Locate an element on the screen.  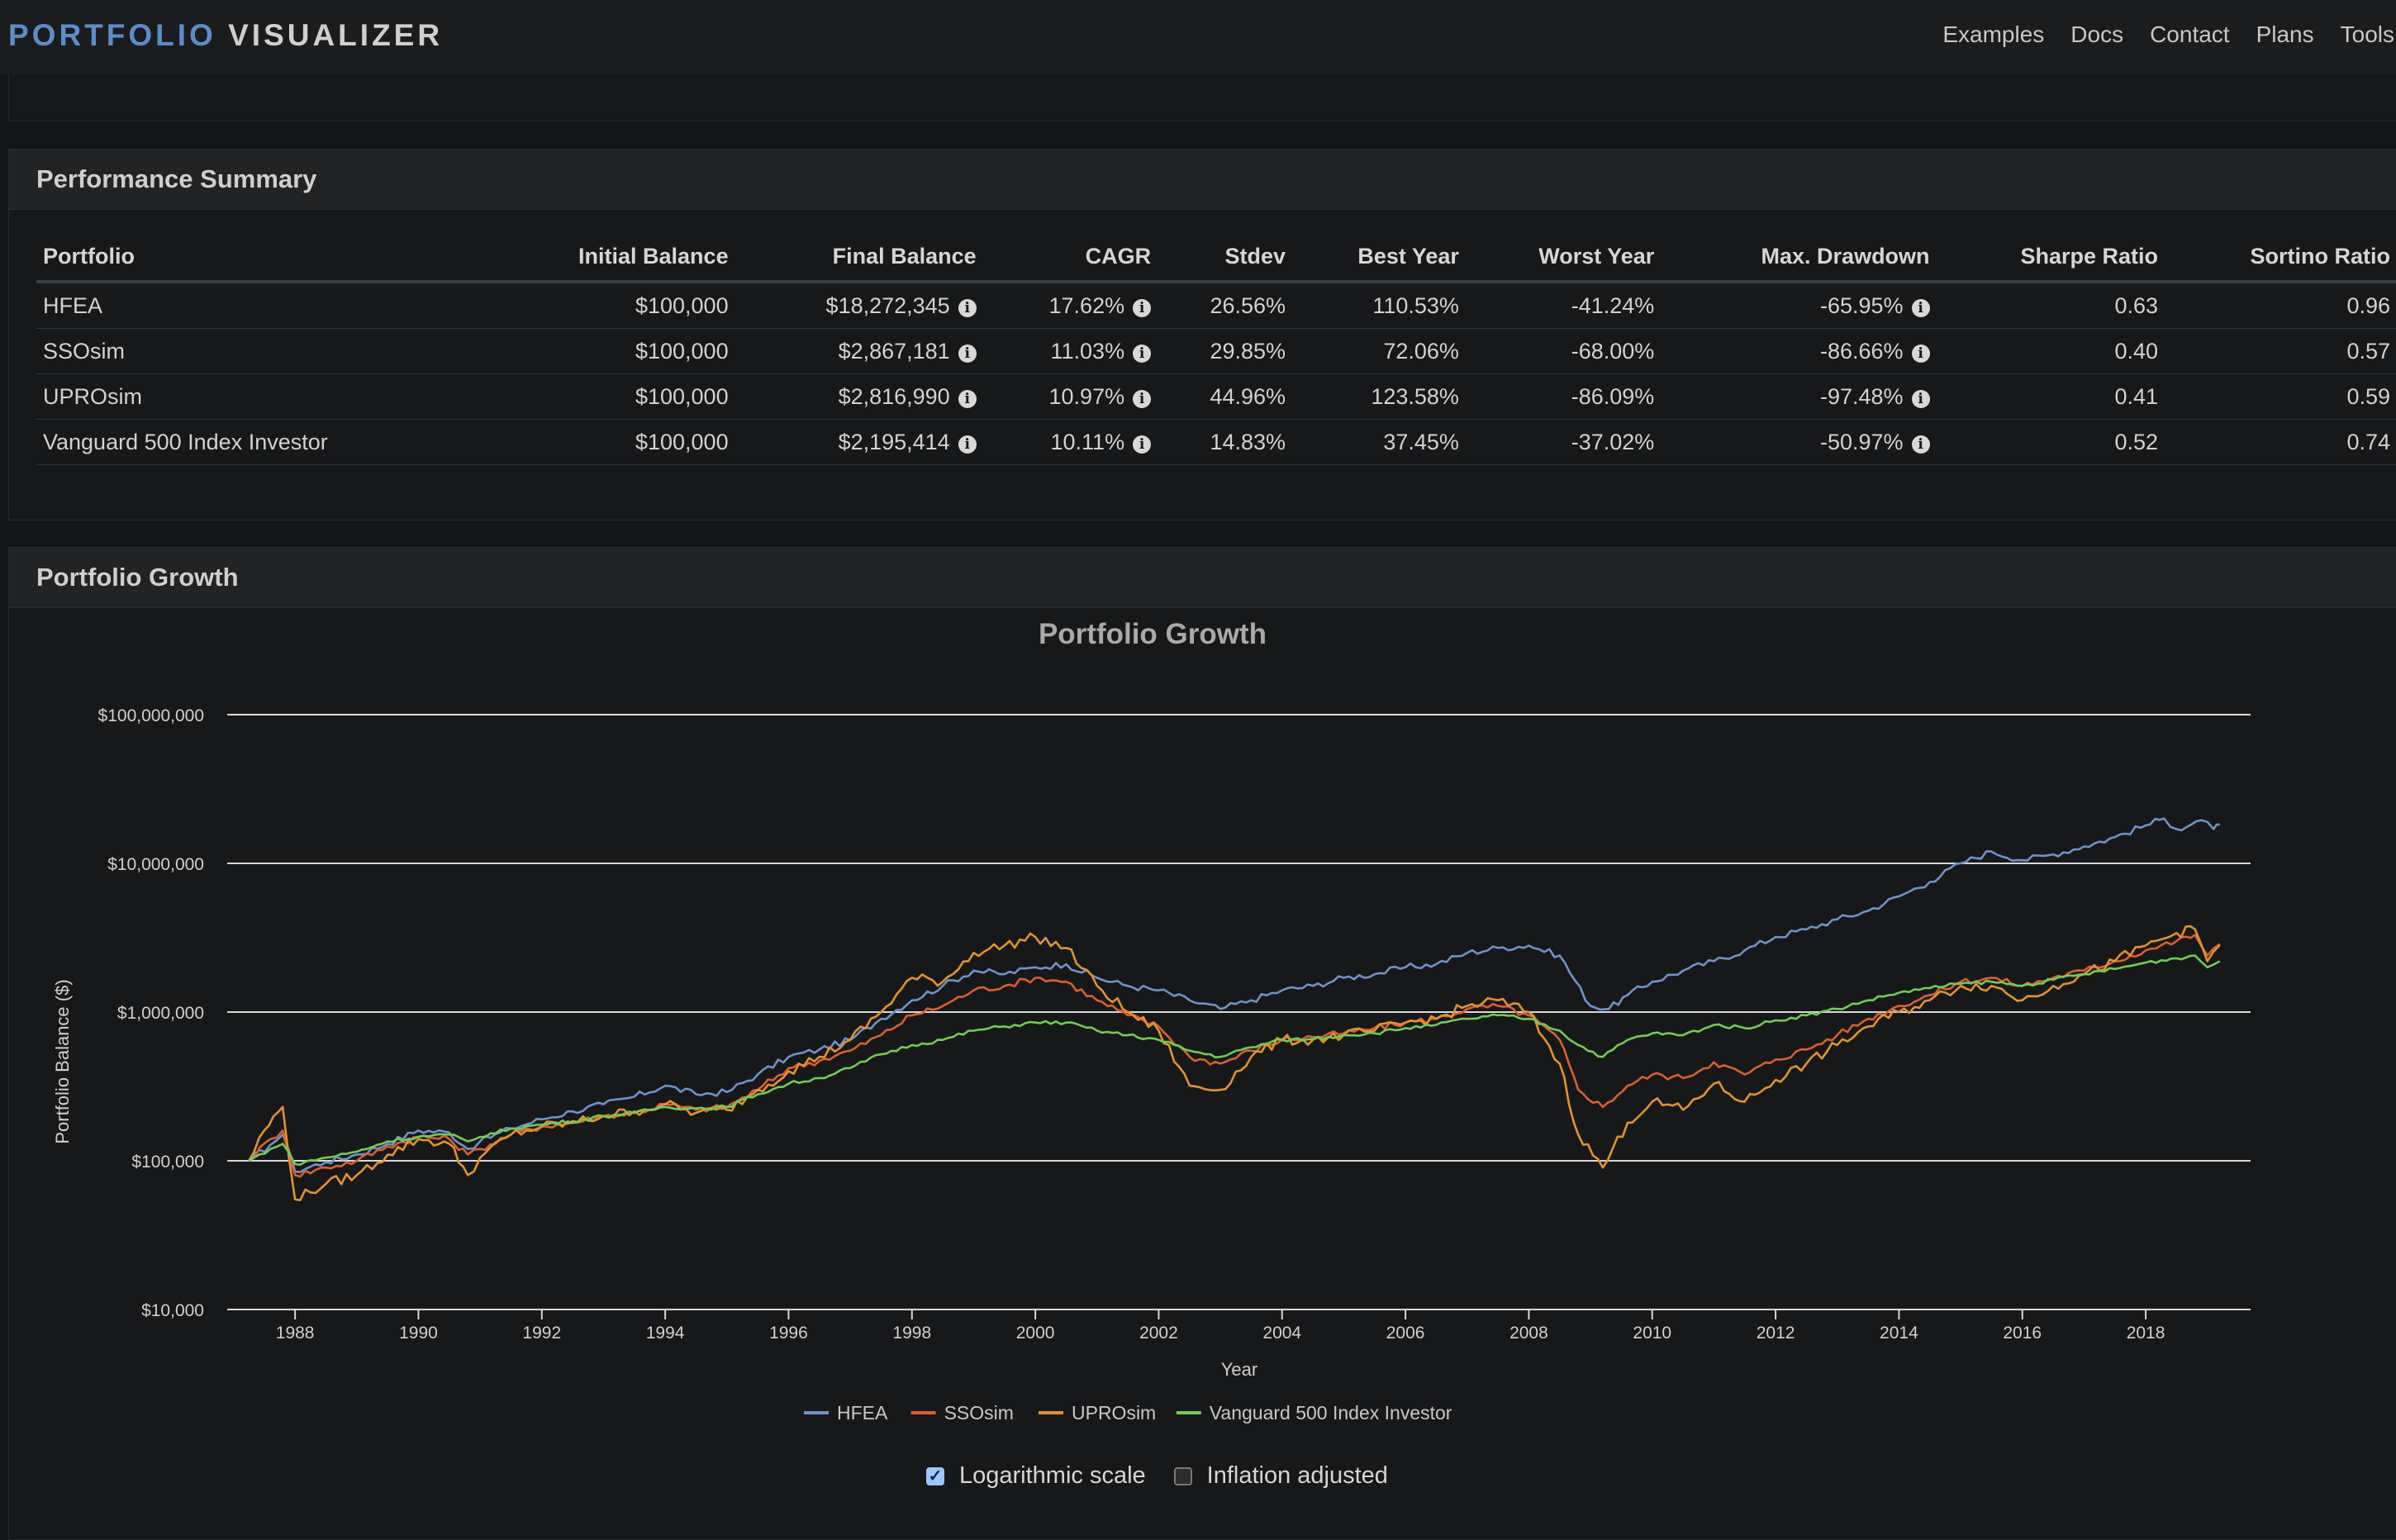
series-line-uprosim is located at coordinates (1234, 1062).